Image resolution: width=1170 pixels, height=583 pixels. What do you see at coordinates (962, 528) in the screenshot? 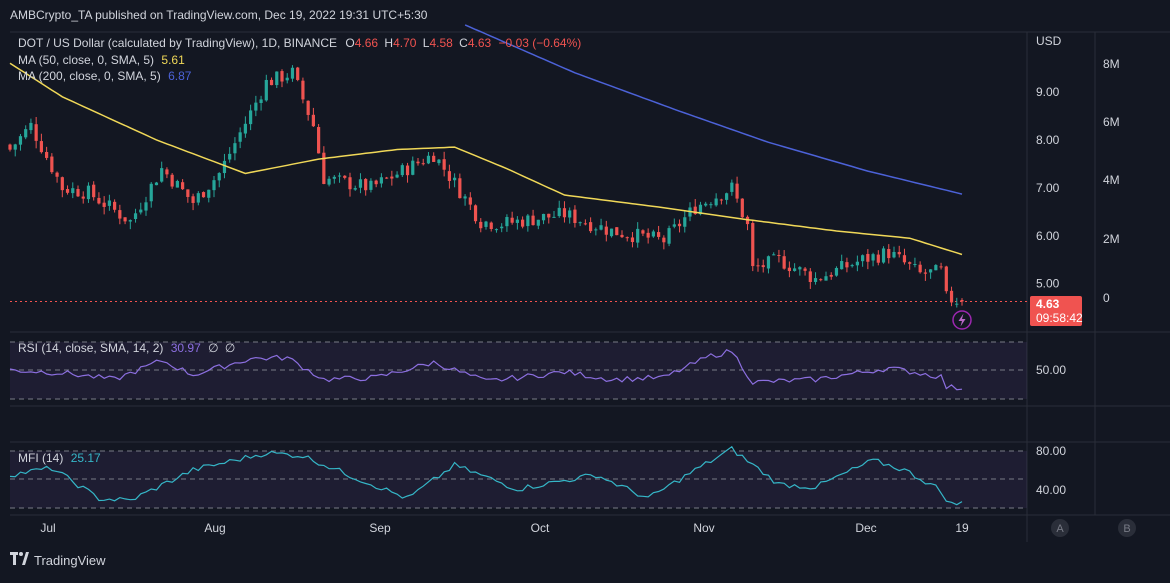
I see `time-label-19: 19` at bounding box center [962, 528].